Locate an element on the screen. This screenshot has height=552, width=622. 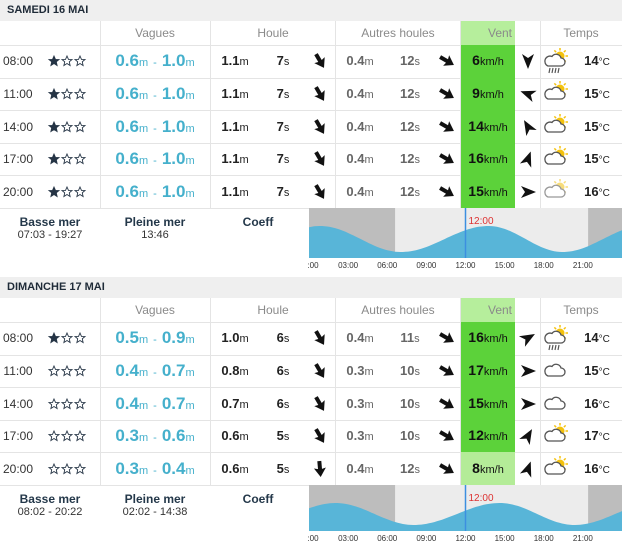
day-title: SAMEDI 16 MAI is located at coordinates (48, 10).